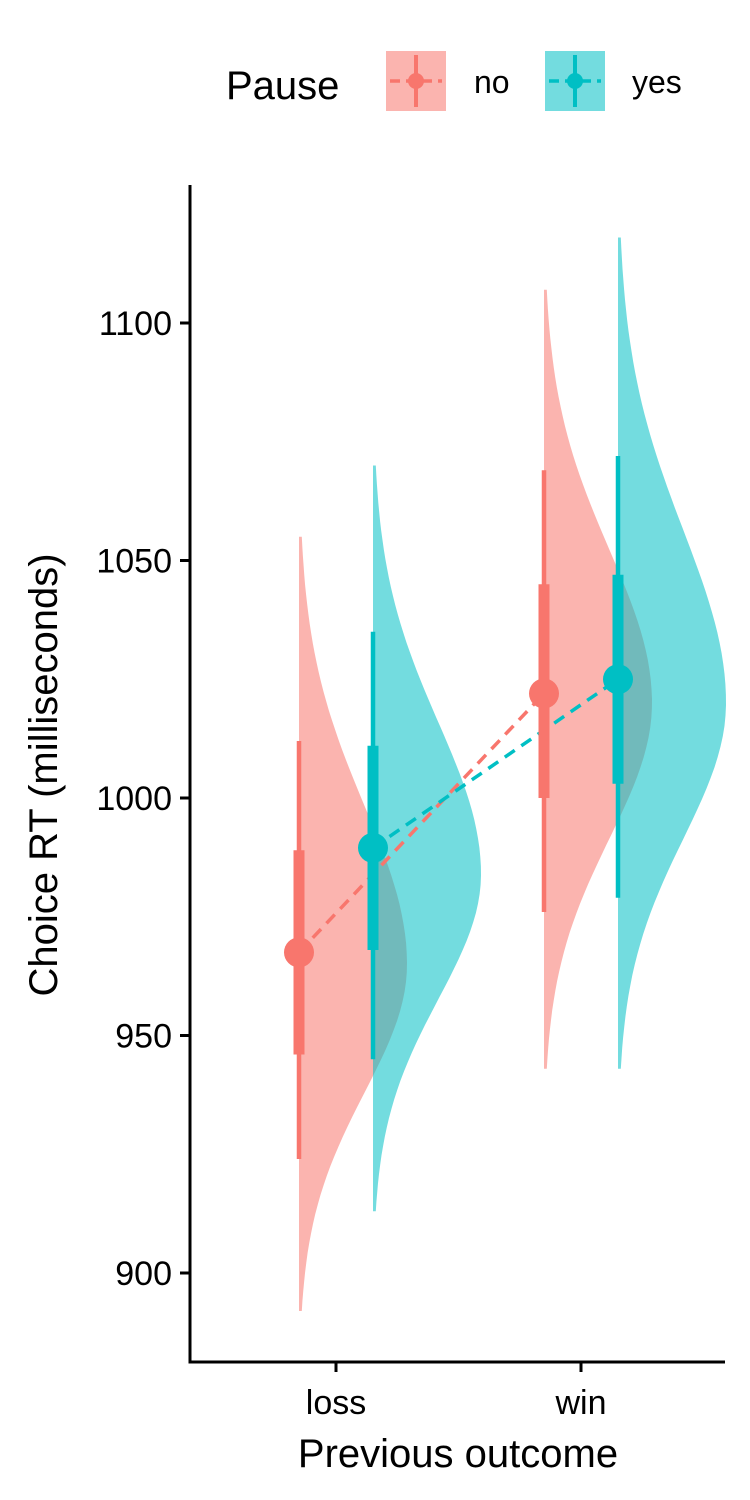 This screenshot has width=750, height=1500. Describe the element at coordinates (299, 952) in the screenshot. I see `mean-point-no-loss` at that location.